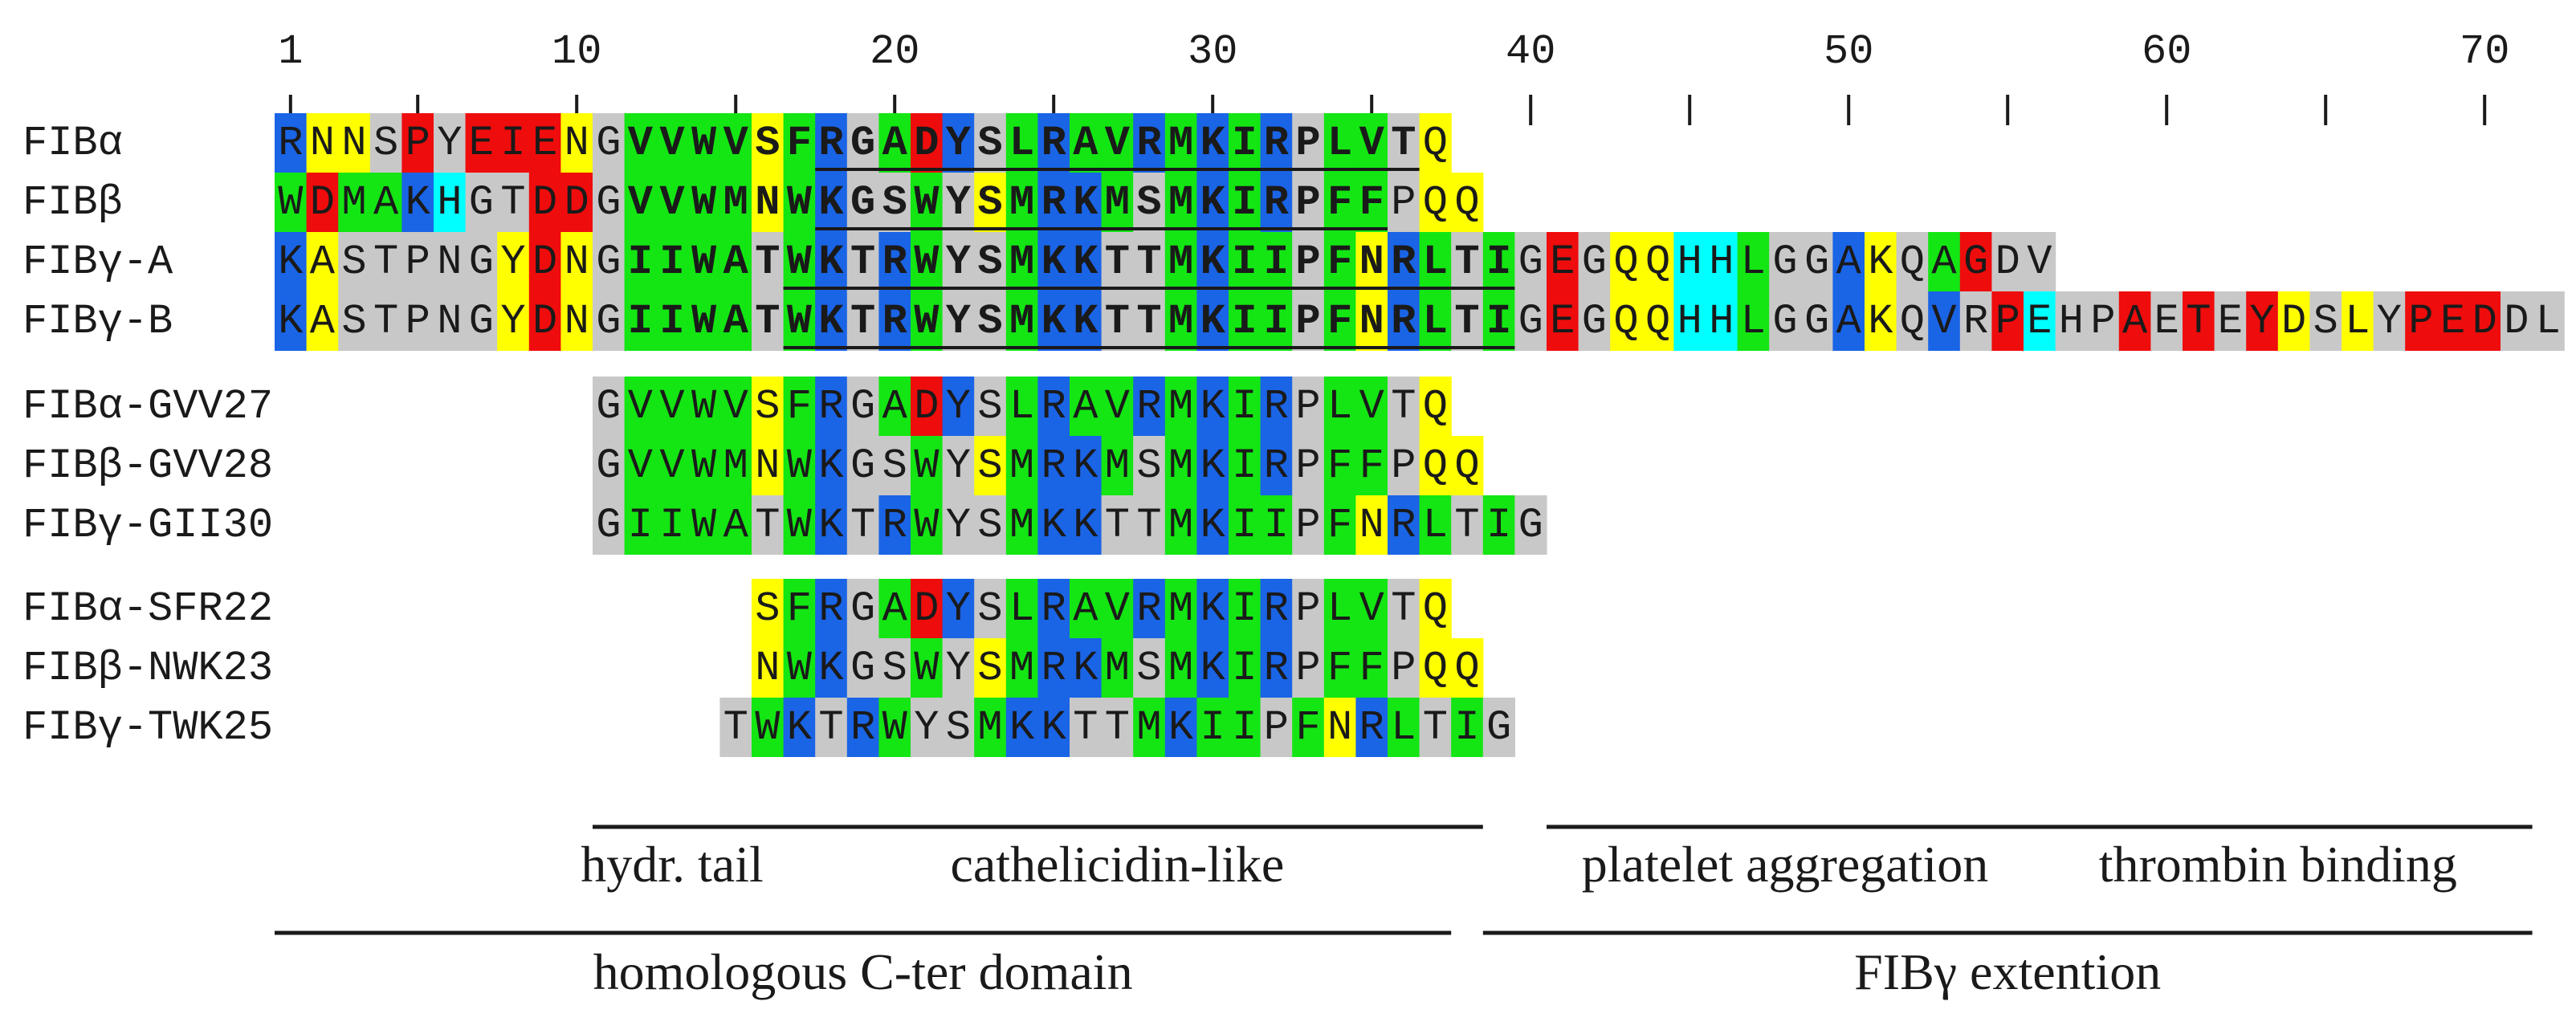 This screenshot has height=1034, width=2576. I want to click on alignment-row: FIBβ-NWK23 N W K G S W Y S M R K M S M K I R P F F P Q Q, so click(753, 668).